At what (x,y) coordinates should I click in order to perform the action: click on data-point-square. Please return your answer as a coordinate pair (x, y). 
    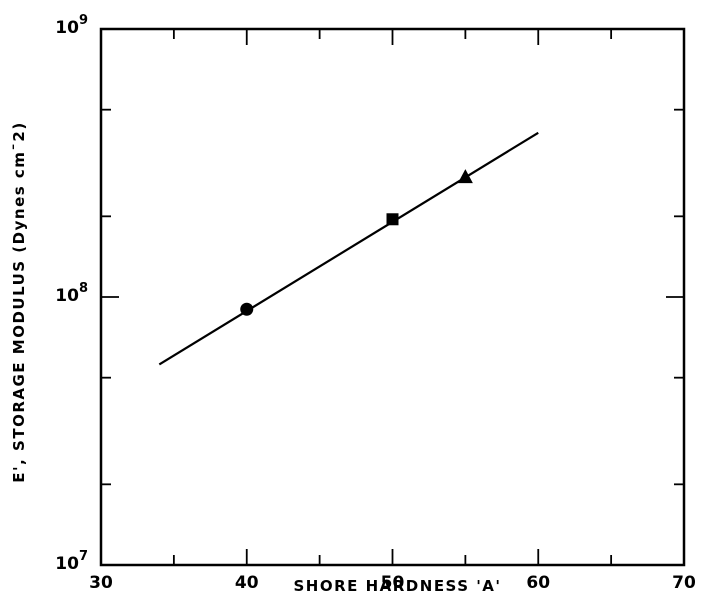
    Looking at the image, I should click on (392, 219).